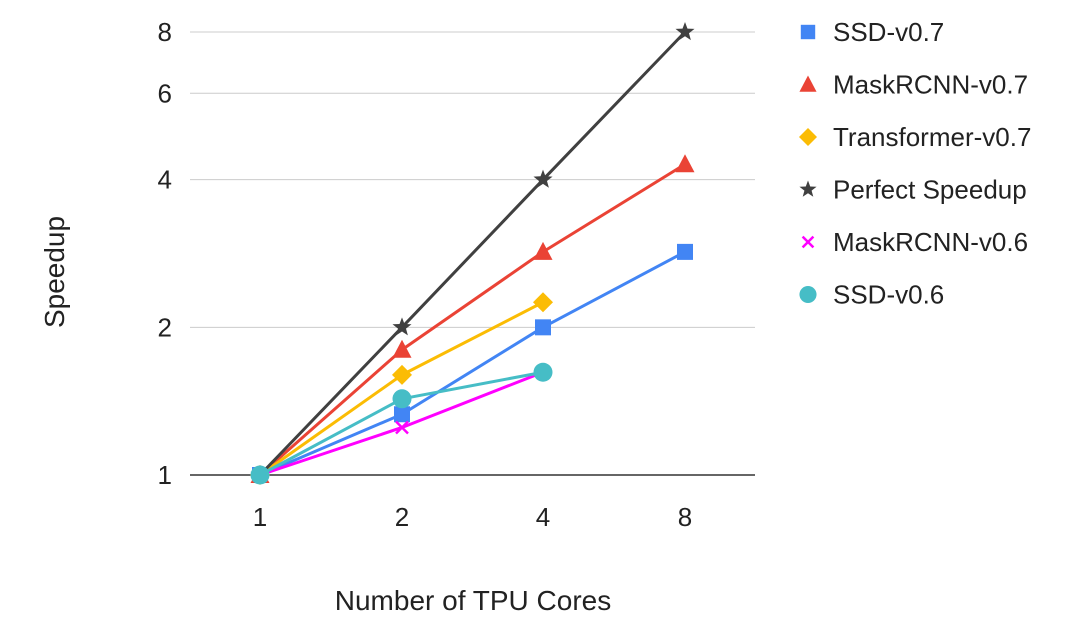  What do you see at coordinates (165, 93) in the screenshot?
I see `y-tick-label: 6` at bounding box center [165, 93].